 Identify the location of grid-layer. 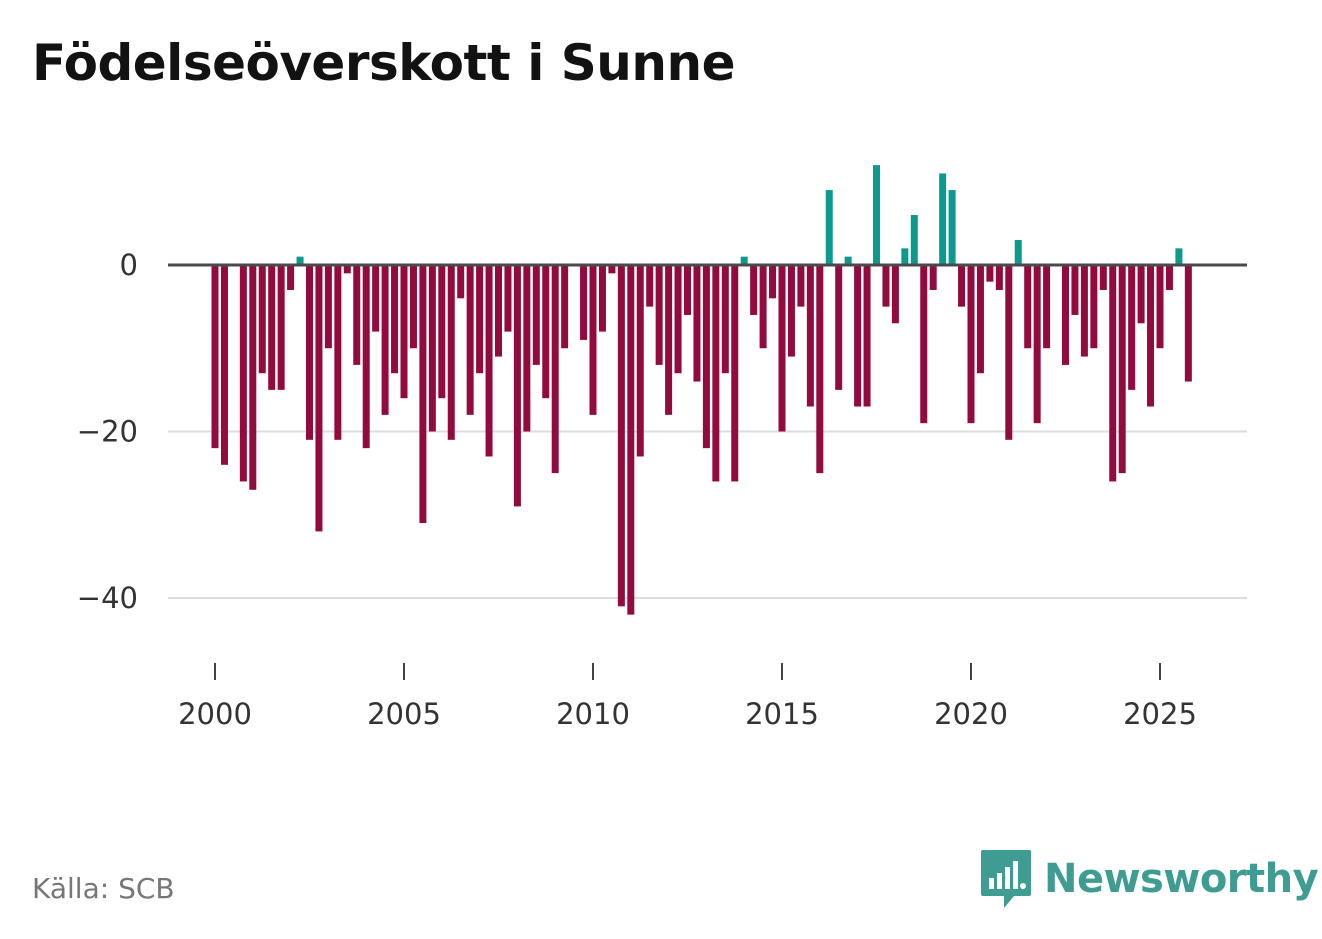
(707, 514).